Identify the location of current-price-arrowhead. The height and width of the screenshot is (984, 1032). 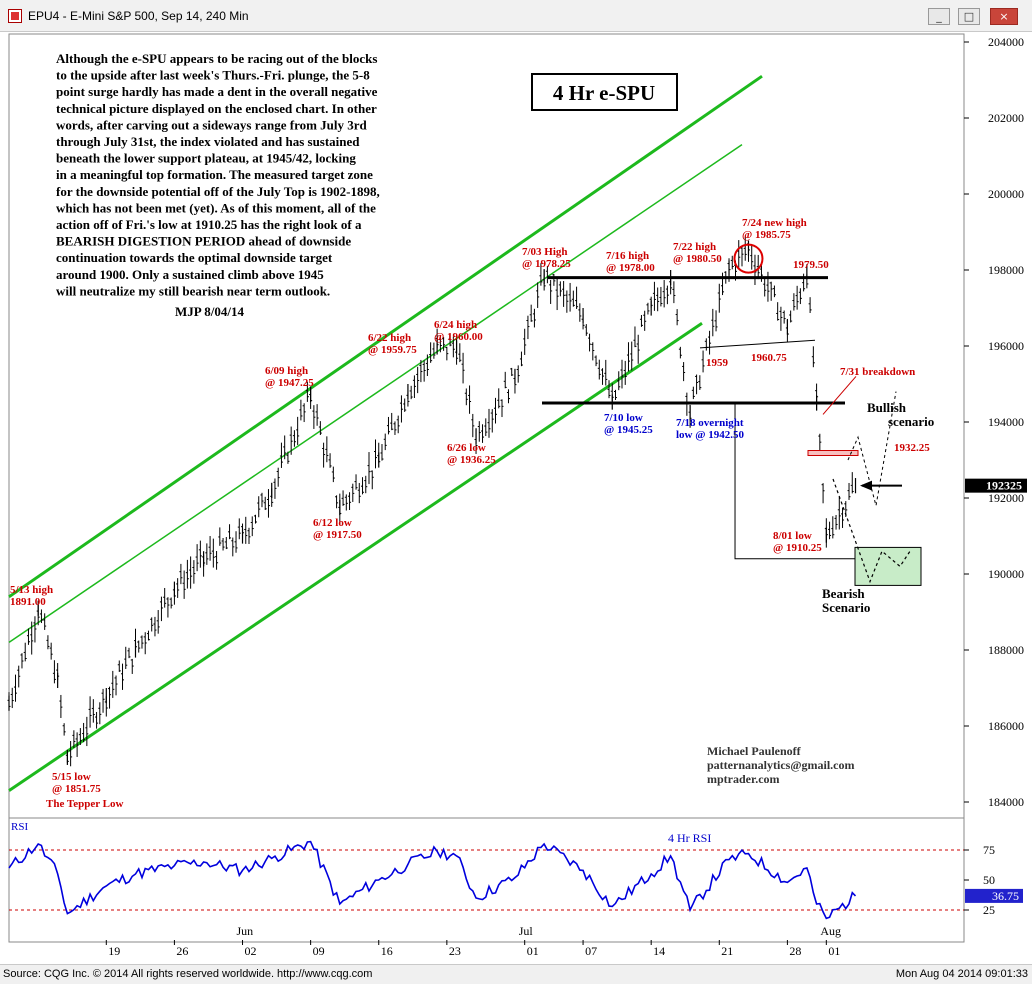
(866, 485).